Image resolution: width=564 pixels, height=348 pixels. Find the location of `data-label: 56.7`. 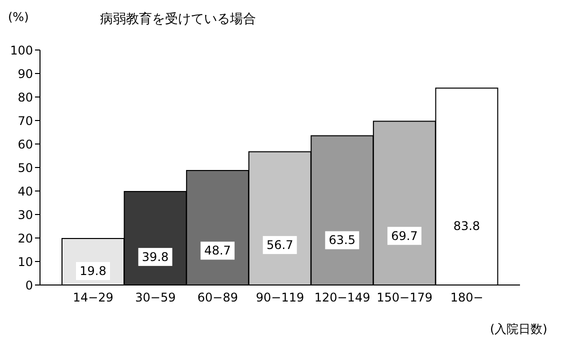

data-label: 56.7 is located at coordinates (280, 245).